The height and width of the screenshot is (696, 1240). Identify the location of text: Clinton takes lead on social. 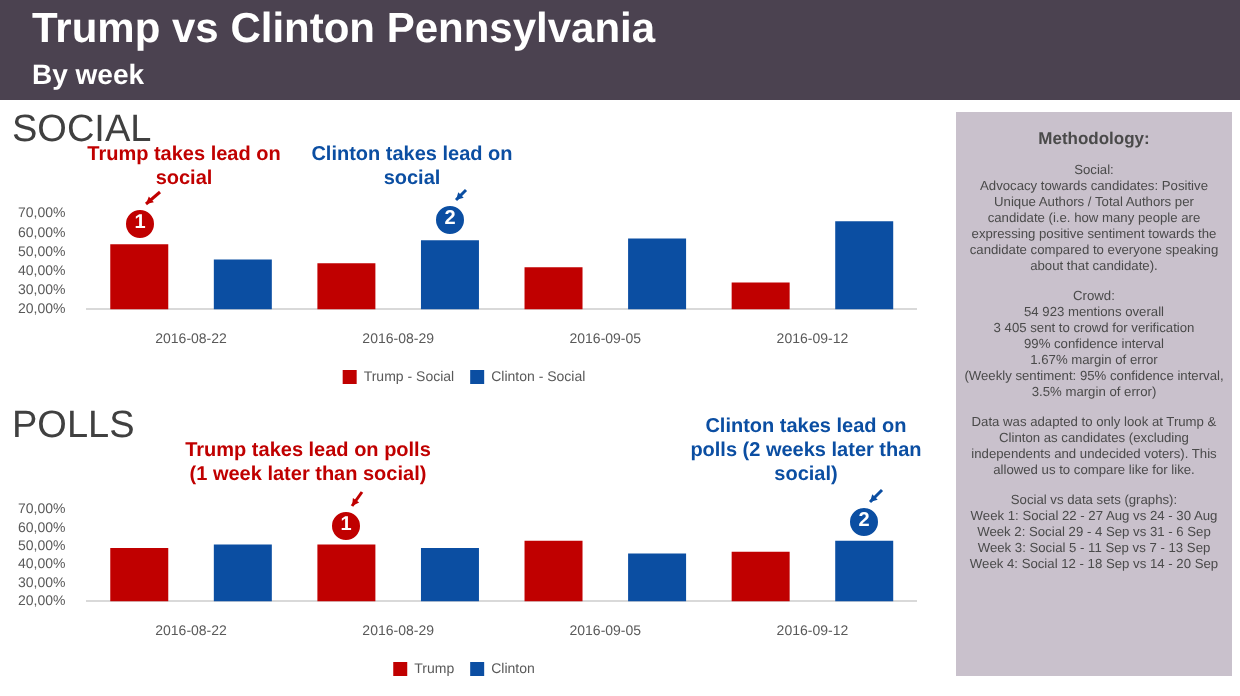
(412, 168).